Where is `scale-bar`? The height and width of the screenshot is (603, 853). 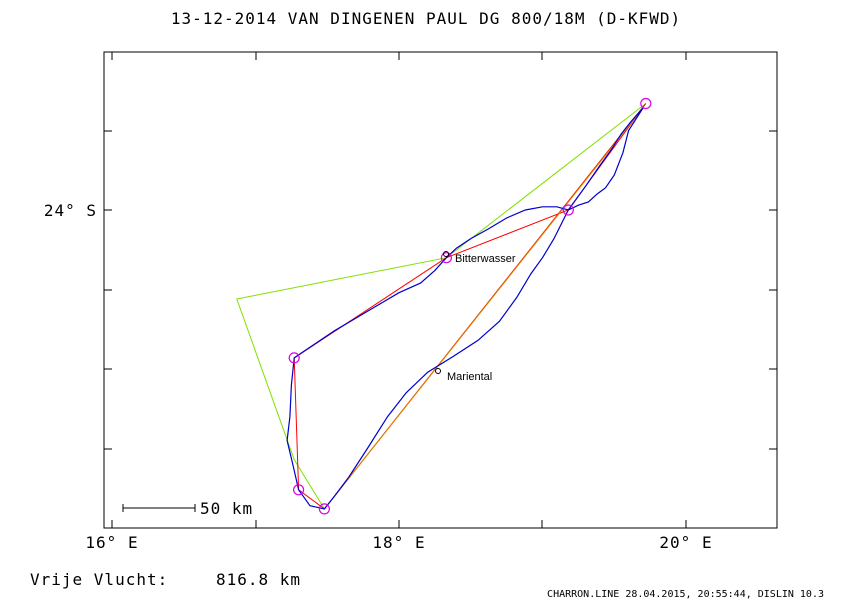 scale-bar is located at coordinates (159, 508).